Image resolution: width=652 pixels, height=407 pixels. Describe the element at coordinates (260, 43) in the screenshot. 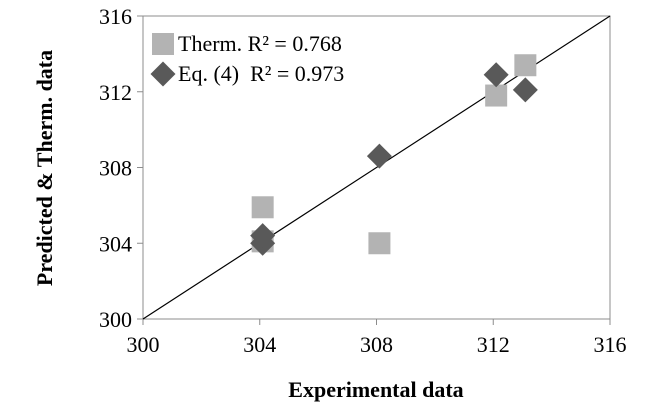

I see `legend-label-0: Therm. R² = 0.768` at that location.